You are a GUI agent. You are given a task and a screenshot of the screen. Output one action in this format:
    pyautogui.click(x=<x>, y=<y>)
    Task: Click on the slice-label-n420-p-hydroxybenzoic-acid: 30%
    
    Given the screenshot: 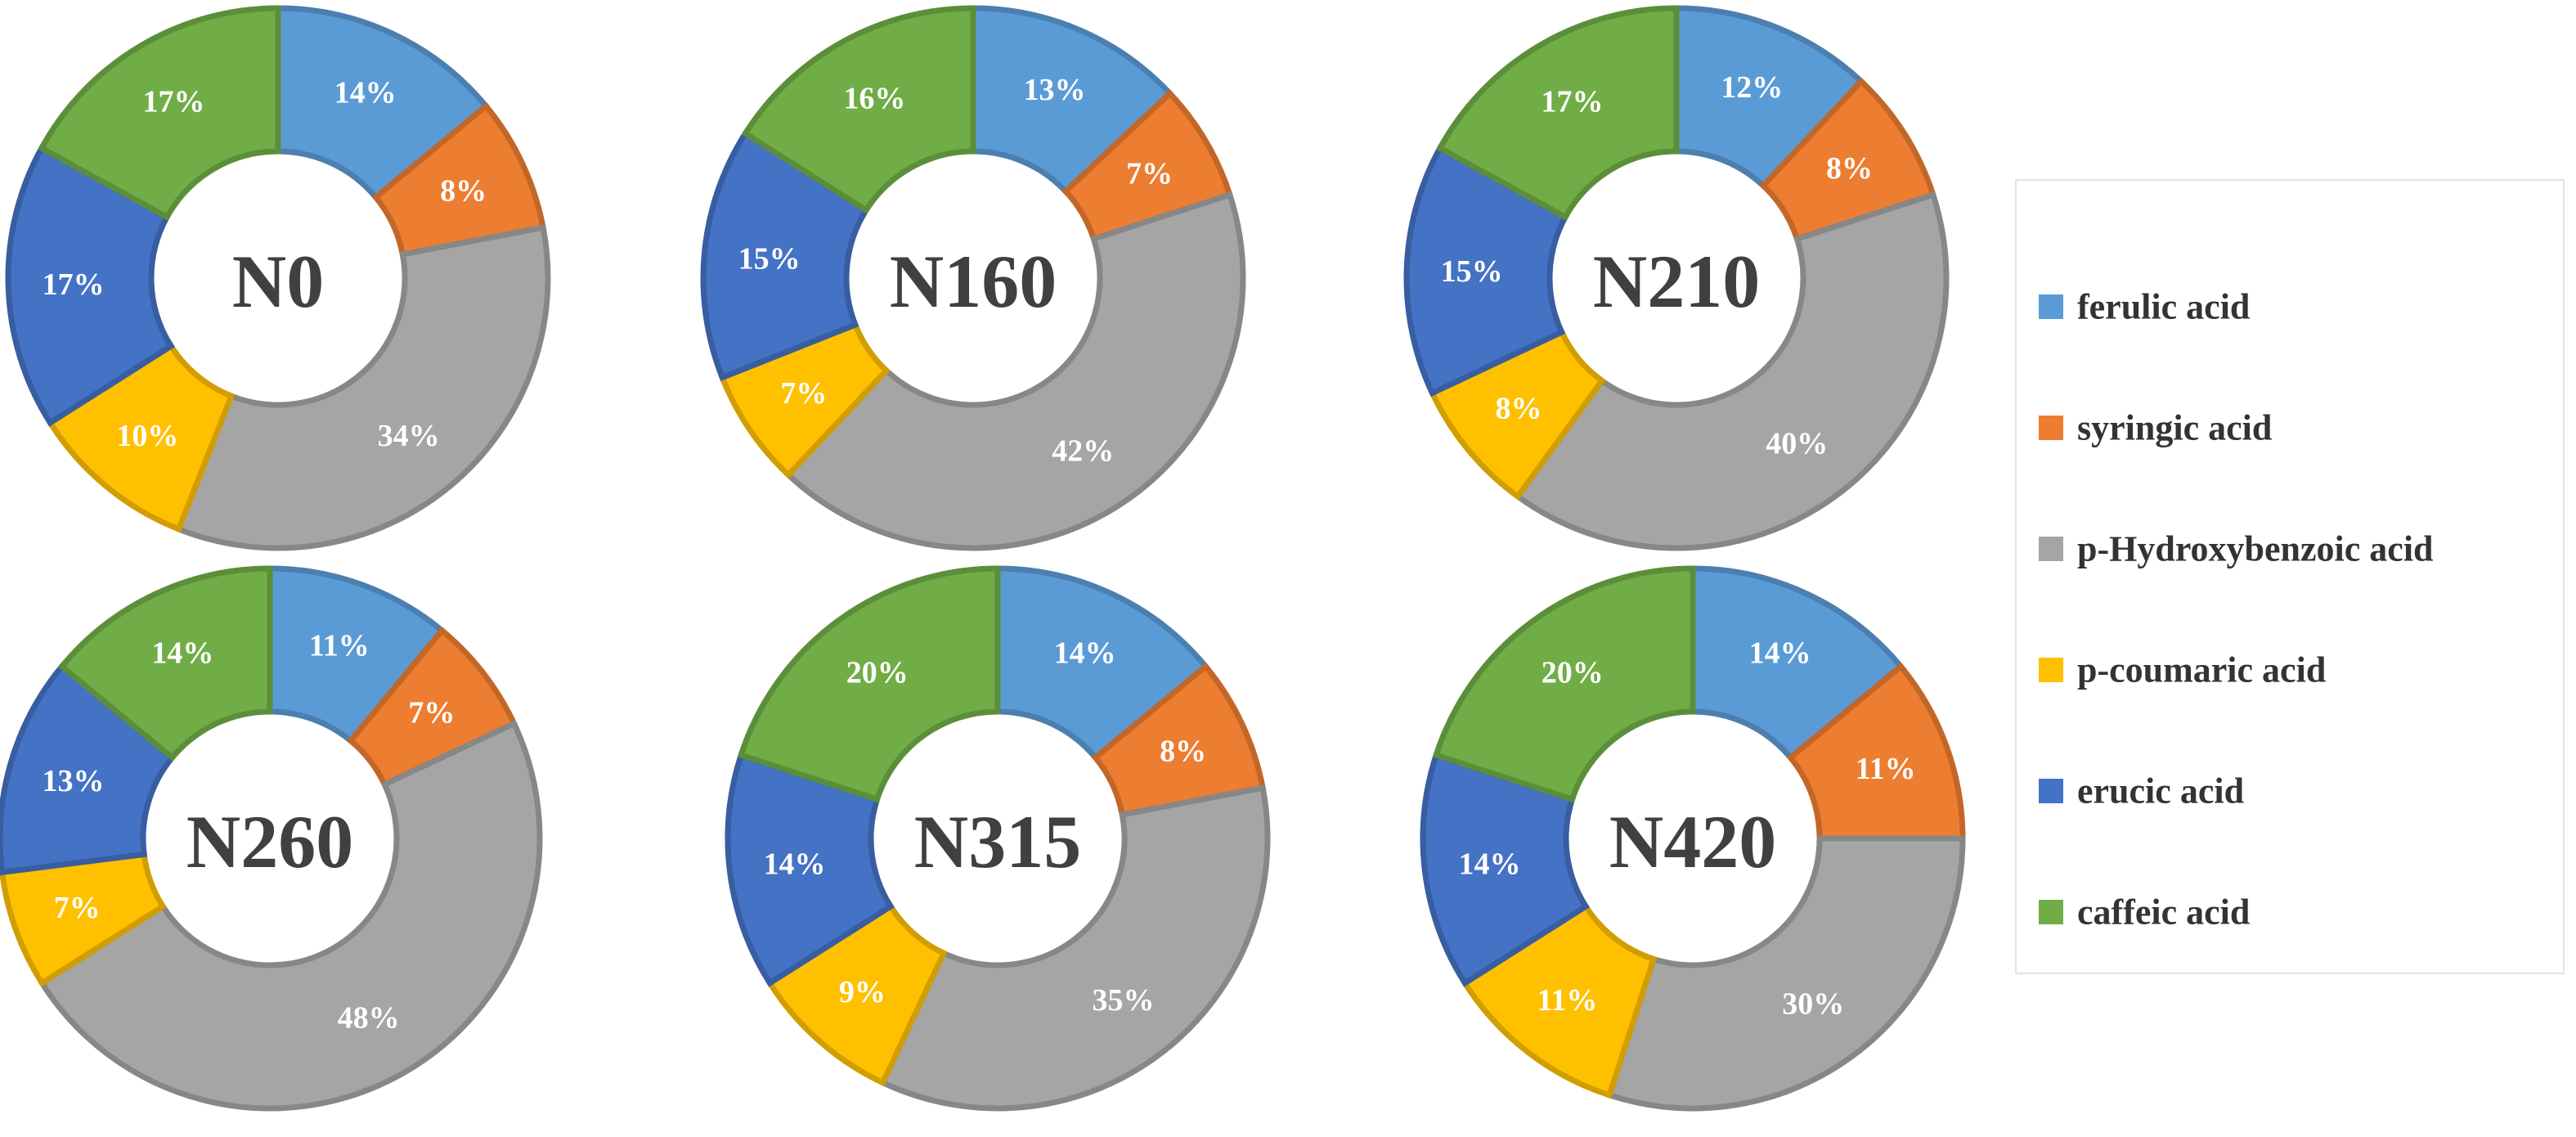 What is the action you would take?
    pyautogui.click(x=1813, y=1004)
    